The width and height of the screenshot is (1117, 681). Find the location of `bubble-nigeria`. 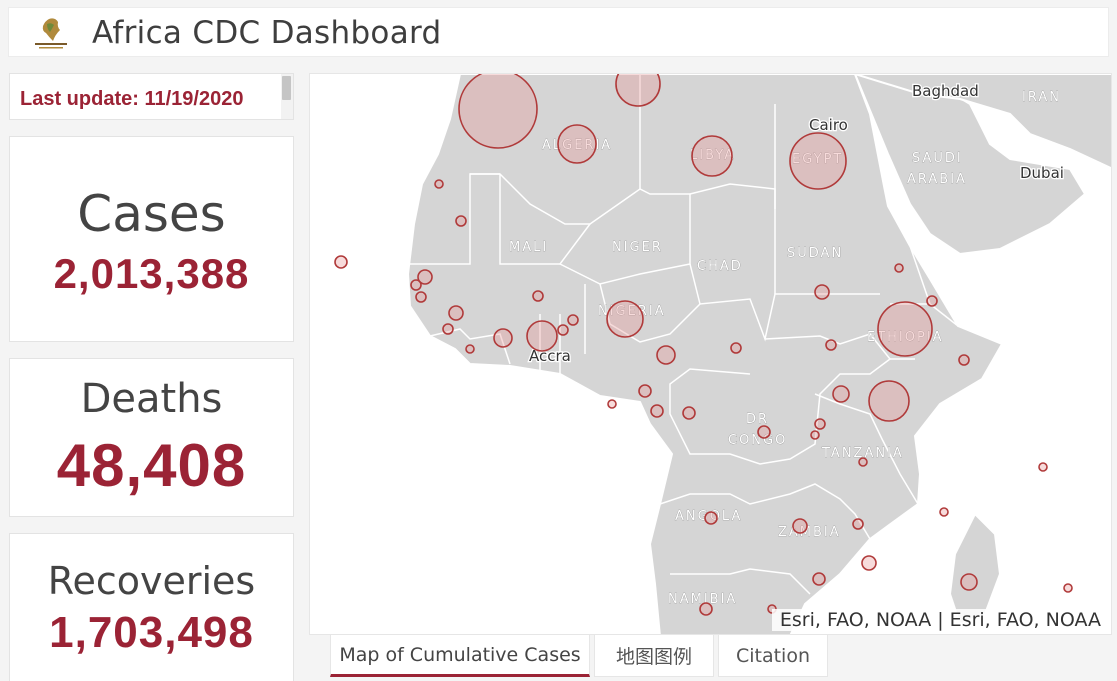

bubble-nigeria is located at coordinates (625, 319).